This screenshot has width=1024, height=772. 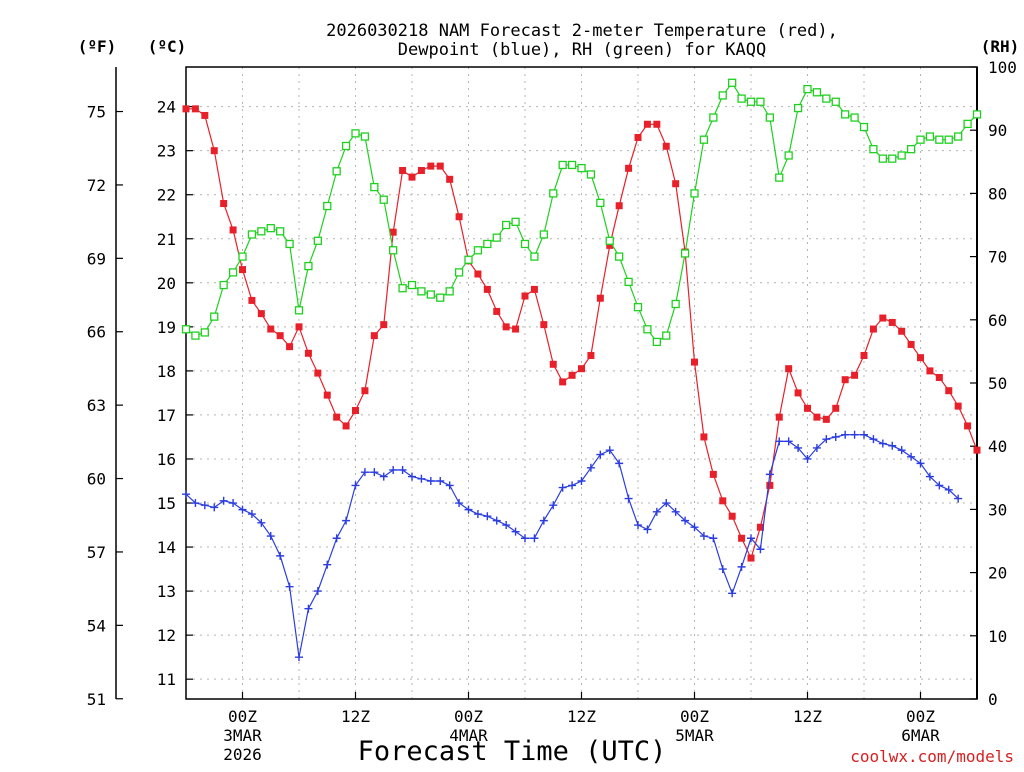 What do you see at coordinates (166, 503) in the screenshot?
I see `celsius-tick-label: 15` at bounding box center [166, 503].